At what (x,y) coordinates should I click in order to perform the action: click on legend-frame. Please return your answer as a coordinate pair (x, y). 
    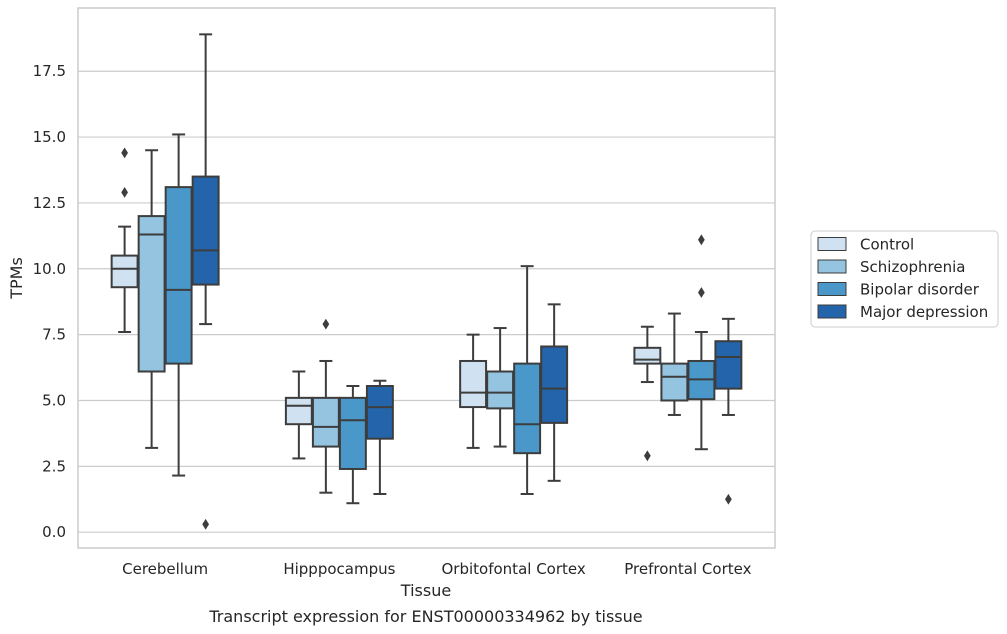
    Looking at the image, I should click on (904, 279).